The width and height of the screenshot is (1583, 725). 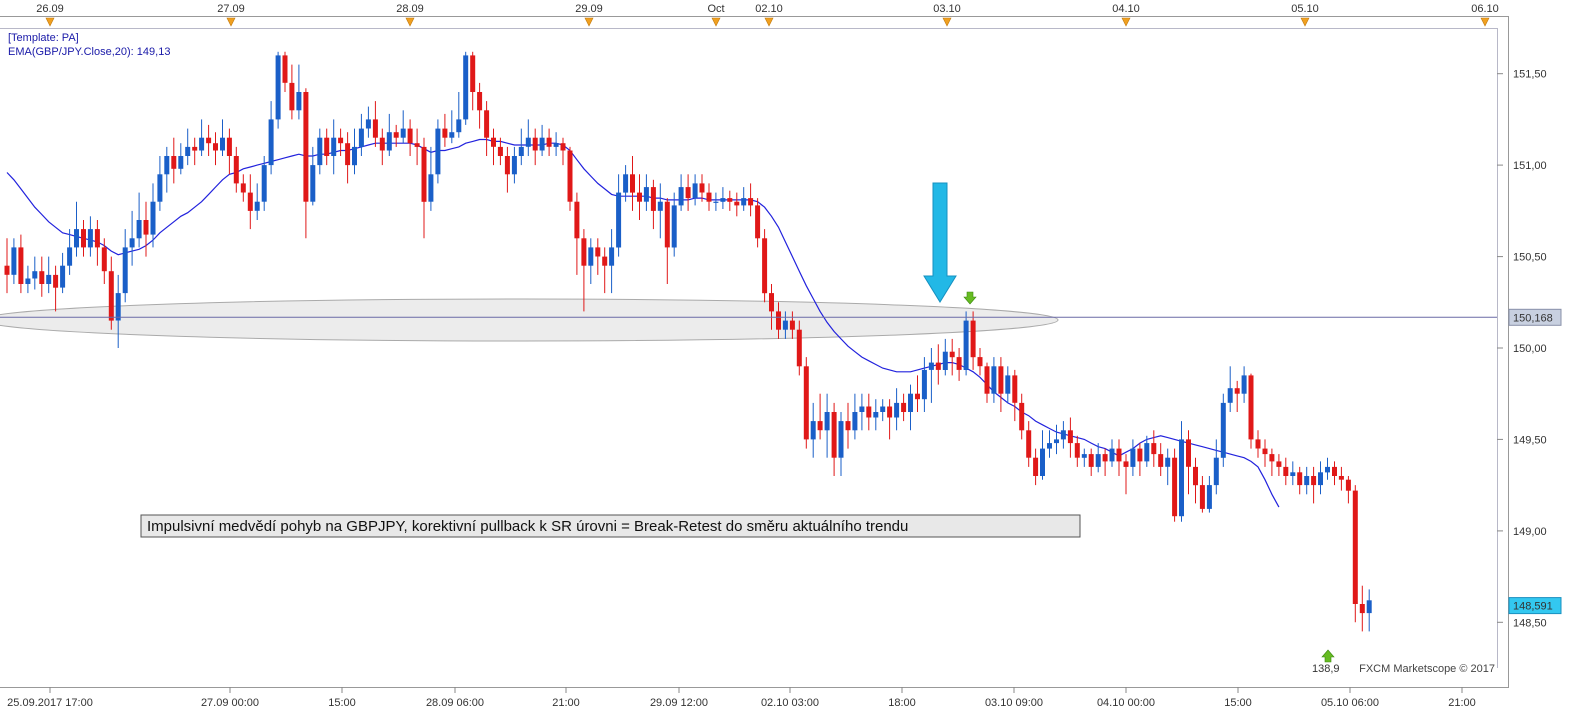 I want to click on top-date-label: 05.10, so click(x=1305, y=9).